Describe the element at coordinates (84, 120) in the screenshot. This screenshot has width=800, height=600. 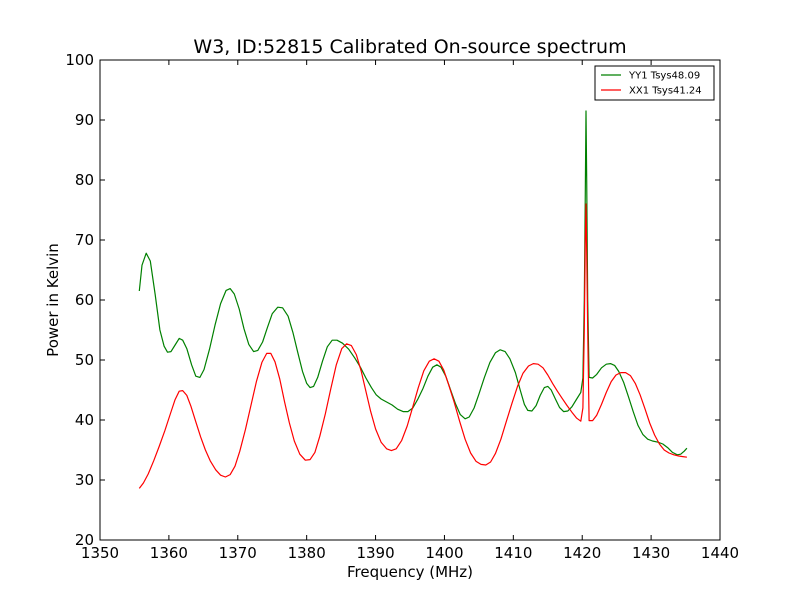
I see `y-tick-label: 90` at that location.